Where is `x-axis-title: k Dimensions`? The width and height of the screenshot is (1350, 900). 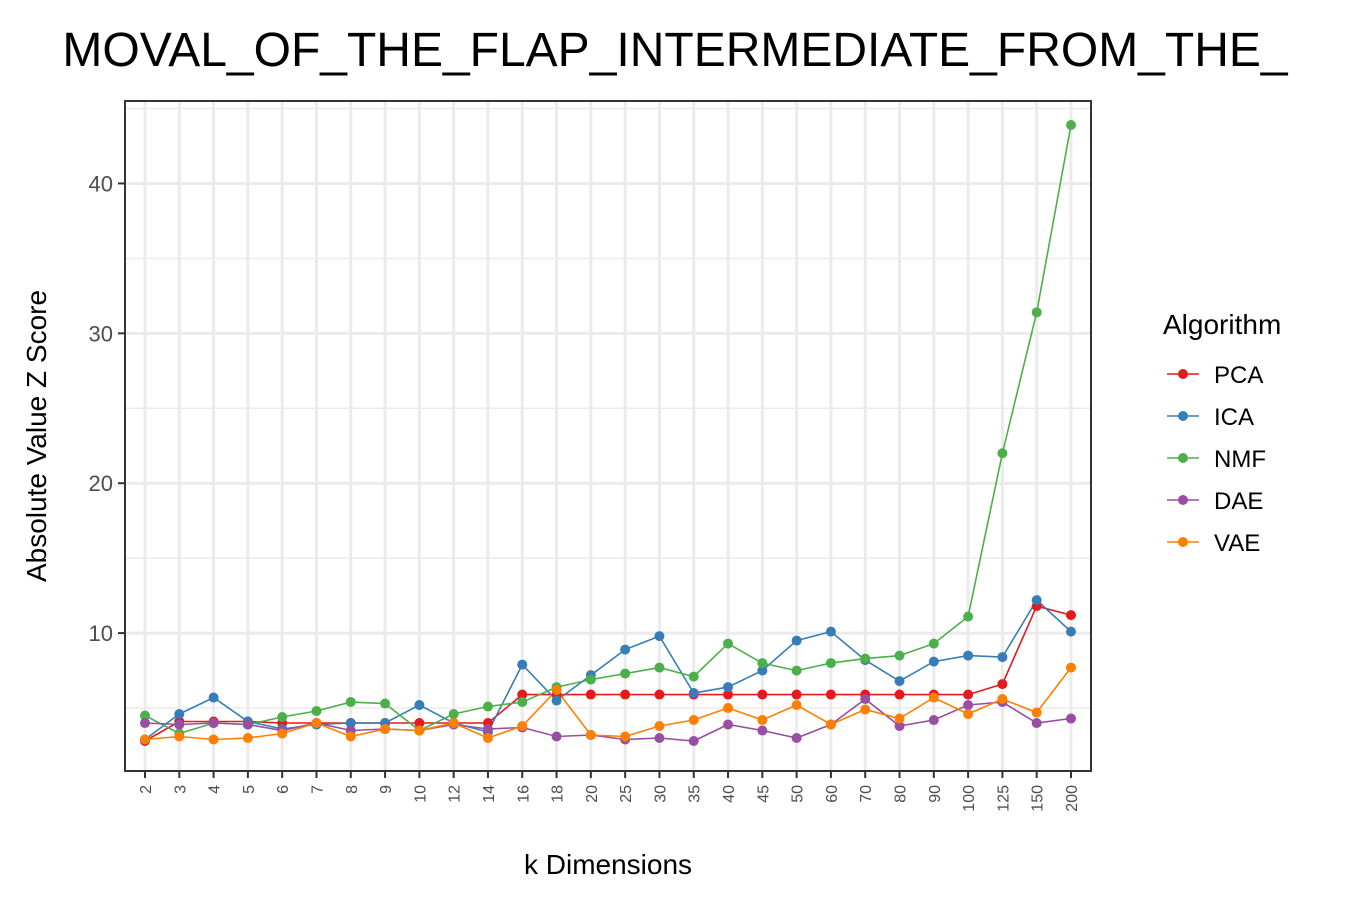 x-axis-title: k Dimensions is located at coordinates (608, 864).